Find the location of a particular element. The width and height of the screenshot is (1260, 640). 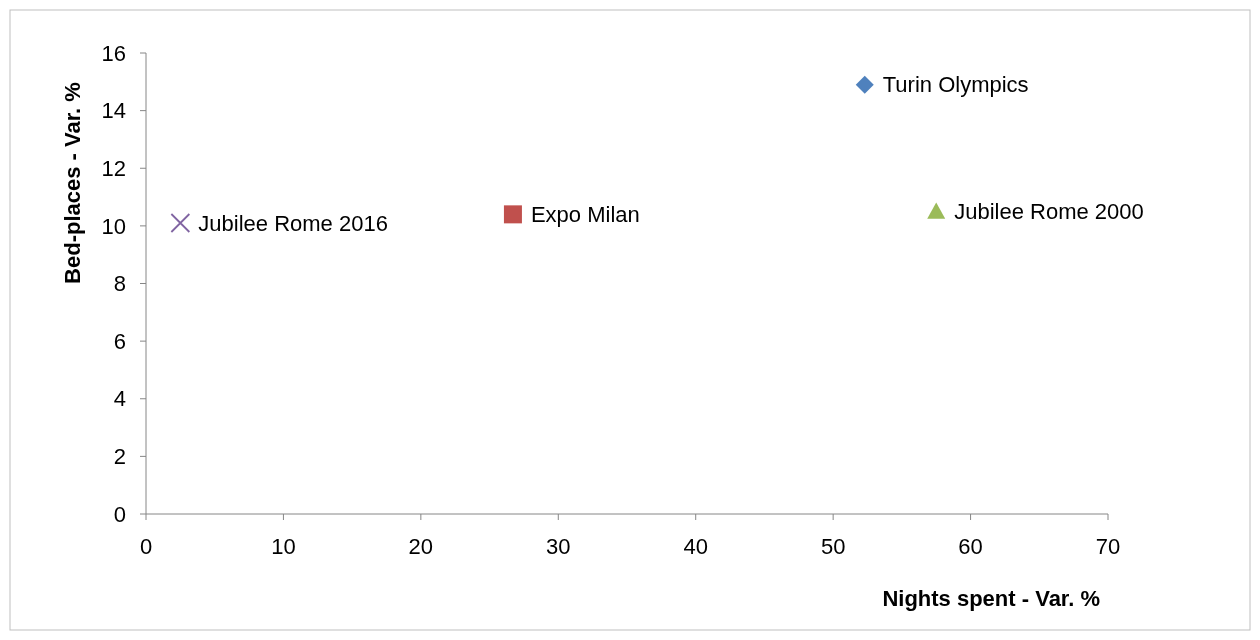

series-label: Jubilee Rome 2000 is located at coordinates (1049, 212).